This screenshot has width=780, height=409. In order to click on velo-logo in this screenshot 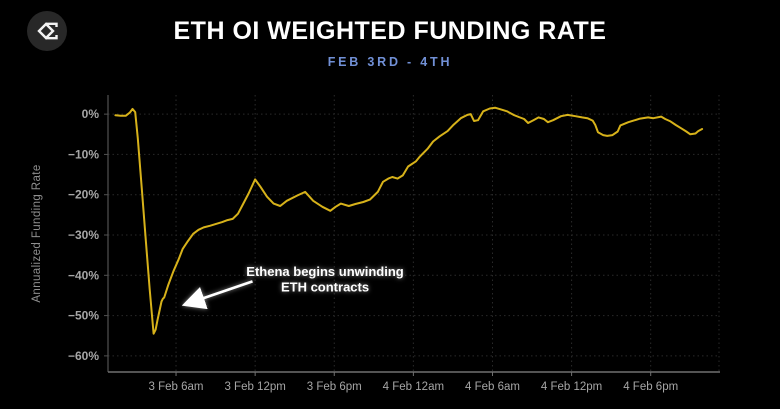, I will do `click(47, 31)`.